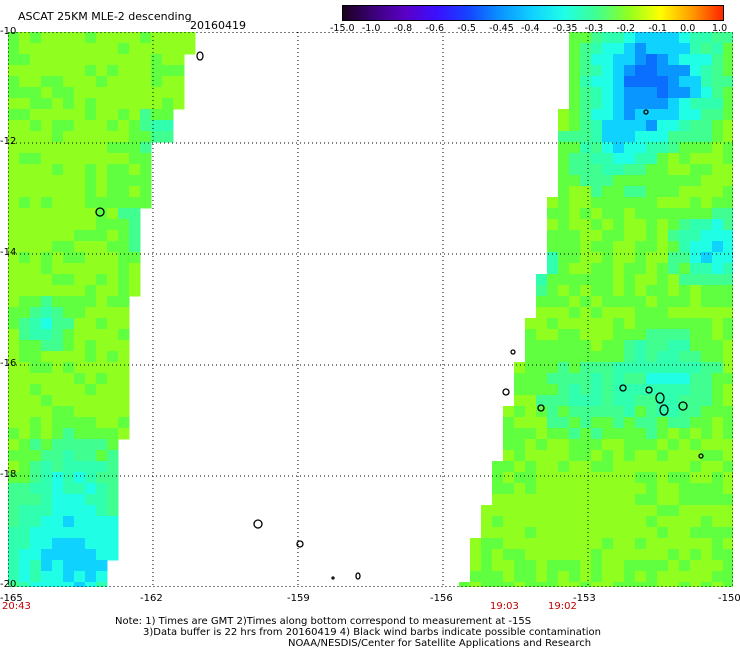 The image size is (740, 650). Describe the element at coordinates (8, 252) in the screenshot. I see `lat-label-14: -14` at that location.